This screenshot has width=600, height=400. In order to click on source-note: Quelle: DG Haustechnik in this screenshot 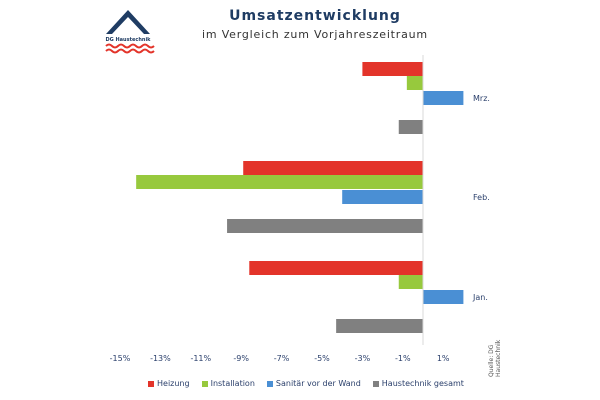, I will do `click(495, 358)`.